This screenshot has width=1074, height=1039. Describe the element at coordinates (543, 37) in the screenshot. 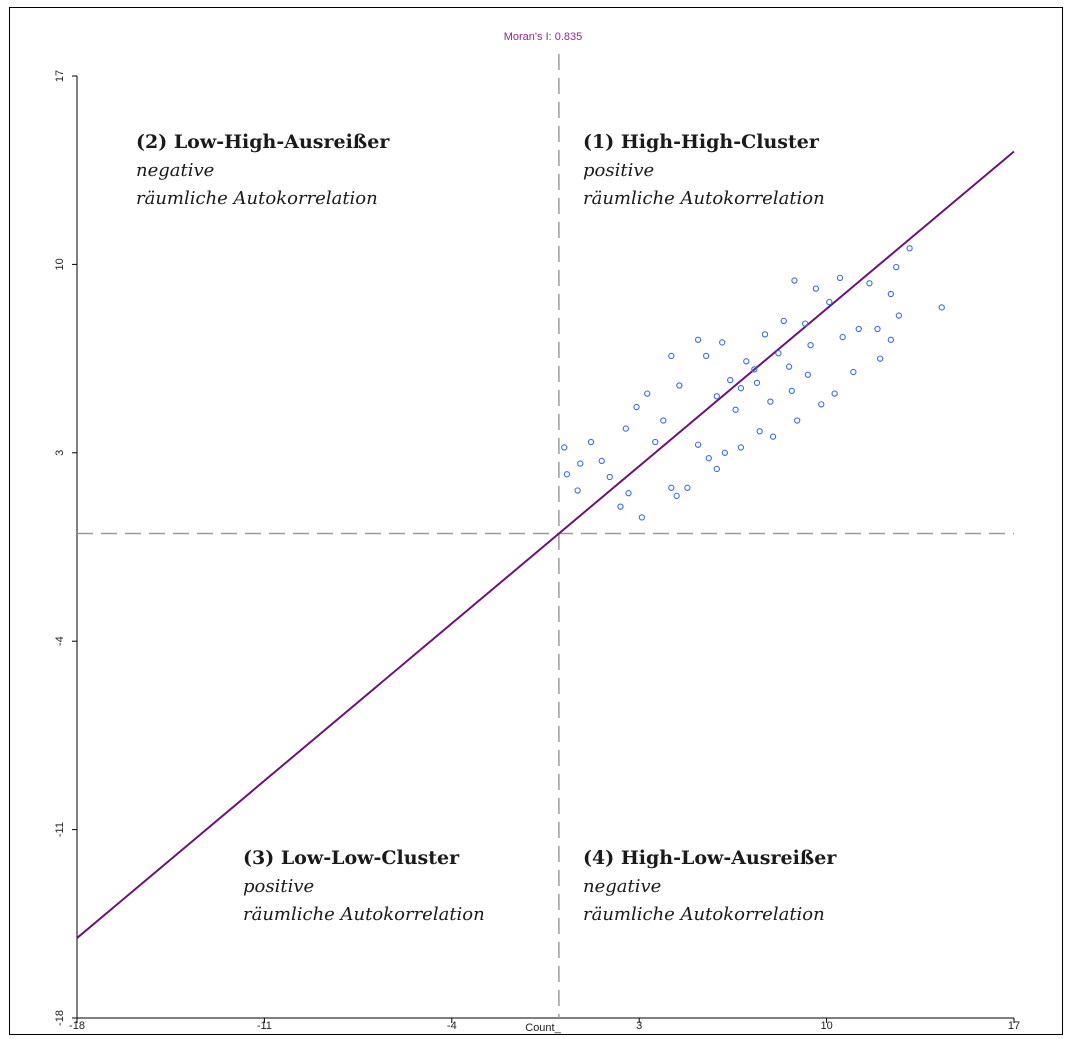

I see `morans-i-label: Moran's I: 0.835` at that location.